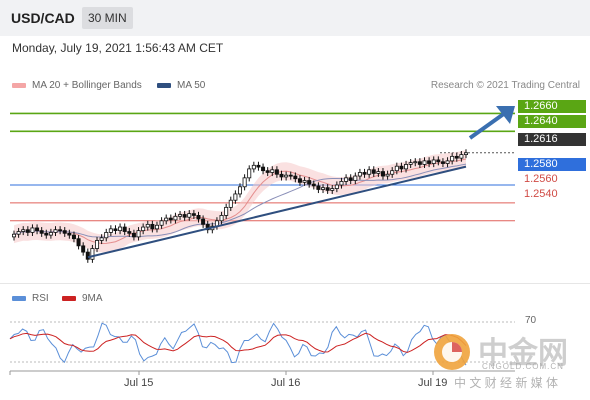 The height and width of the screenshot is (400, 590). Describe the element at coordinates (286, 383) in the screenshot. I see `x-label-jul16: Jul 16` at that location.